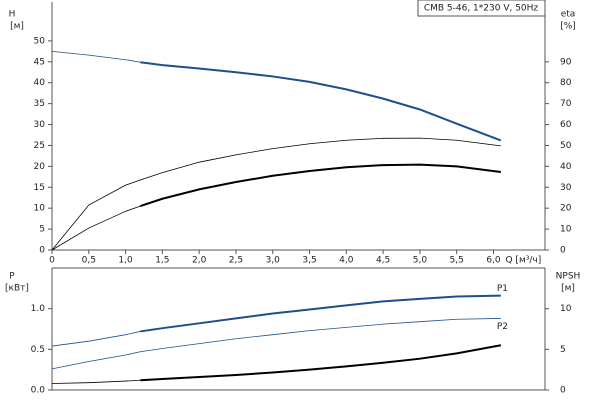 Image resolution: width=600 pixels, height=400 pixels. I want to click on chart-title: CMB 5-46, 1*230 V, 50Hz, so click(481, 9).